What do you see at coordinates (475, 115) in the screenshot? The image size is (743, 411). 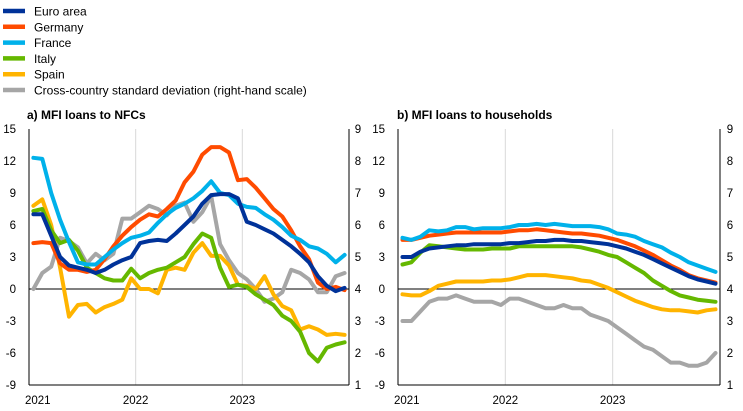 I see `panel-title: b) MFI loans to households` at bounding box center [475, 115].